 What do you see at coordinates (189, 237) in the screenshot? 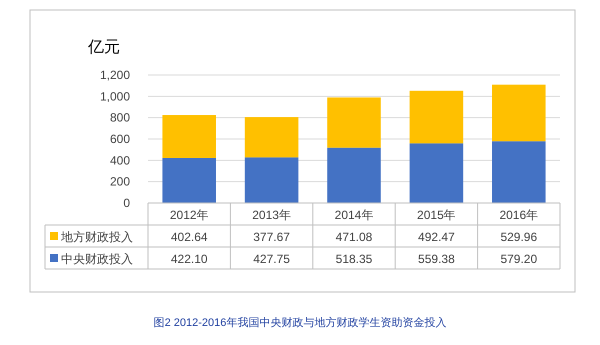
I see `data-label: 402.64` at bounding box center [189, 237].